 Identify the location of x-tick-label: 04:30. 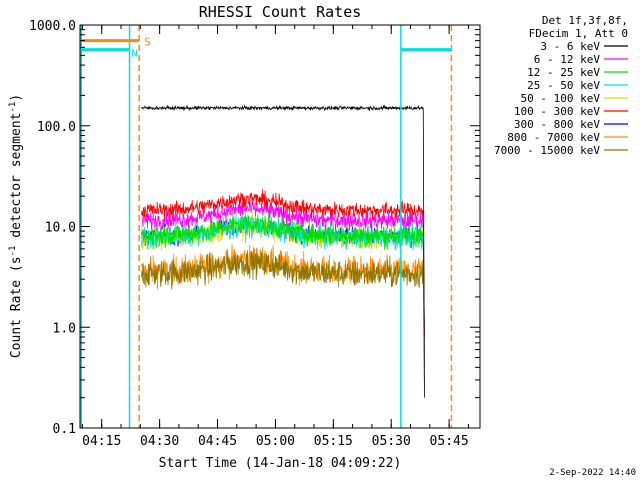
(159, 441).